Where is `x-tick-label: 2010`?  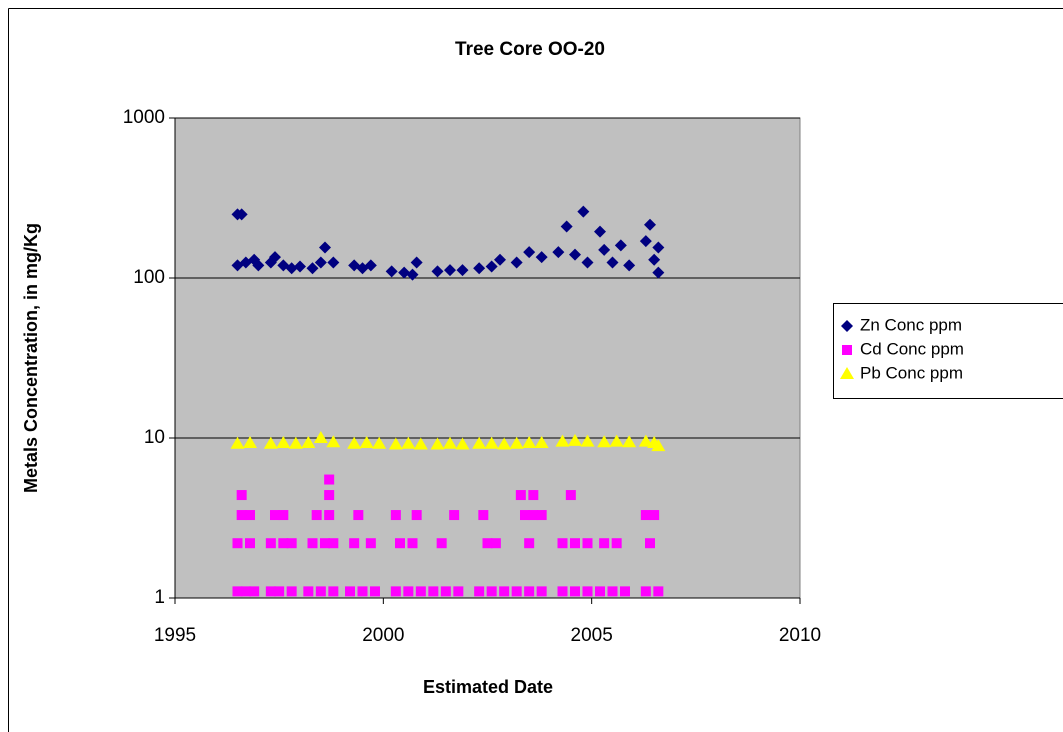
x-tick-label: 2010 is located at coordinates (800, 635).